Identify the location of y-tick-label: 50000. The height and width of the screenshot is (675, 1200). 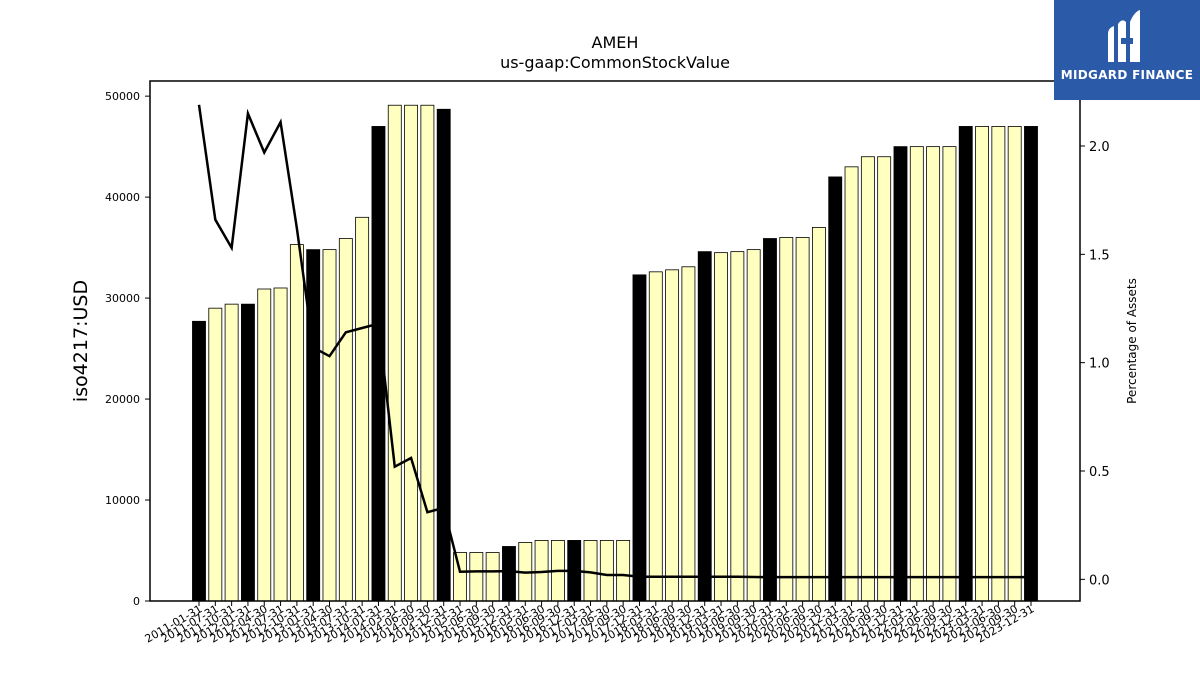
(122, 96).